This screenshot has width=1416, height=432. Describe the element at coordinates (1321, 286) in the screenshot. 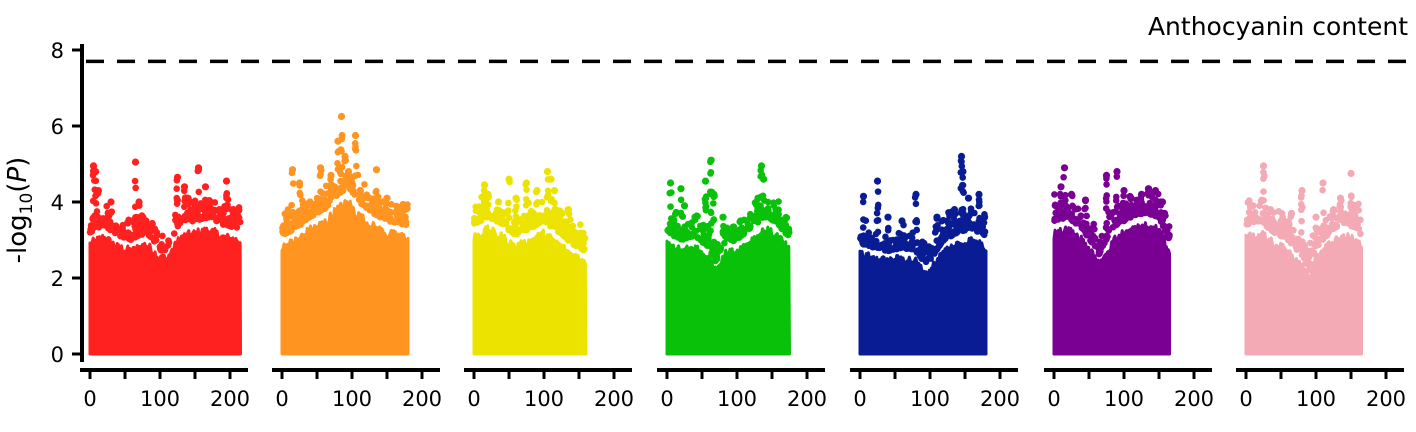

I see `panel-chr7: 0 100 200` at that location.